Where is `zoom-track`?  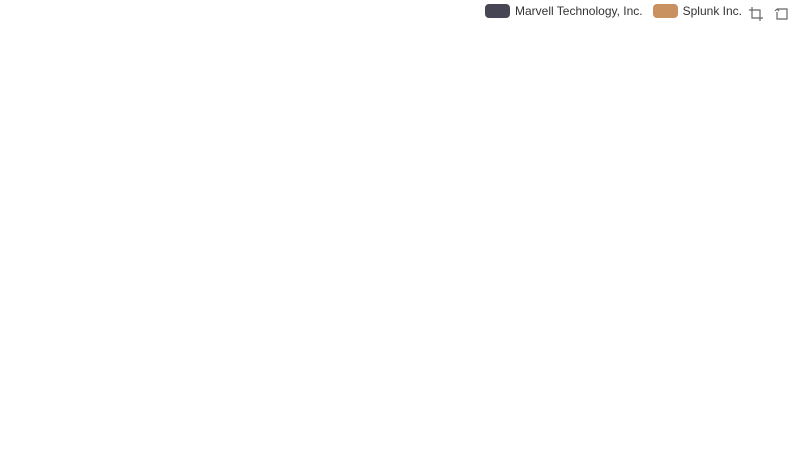
zoom-track is located at coordinates (439, 419).